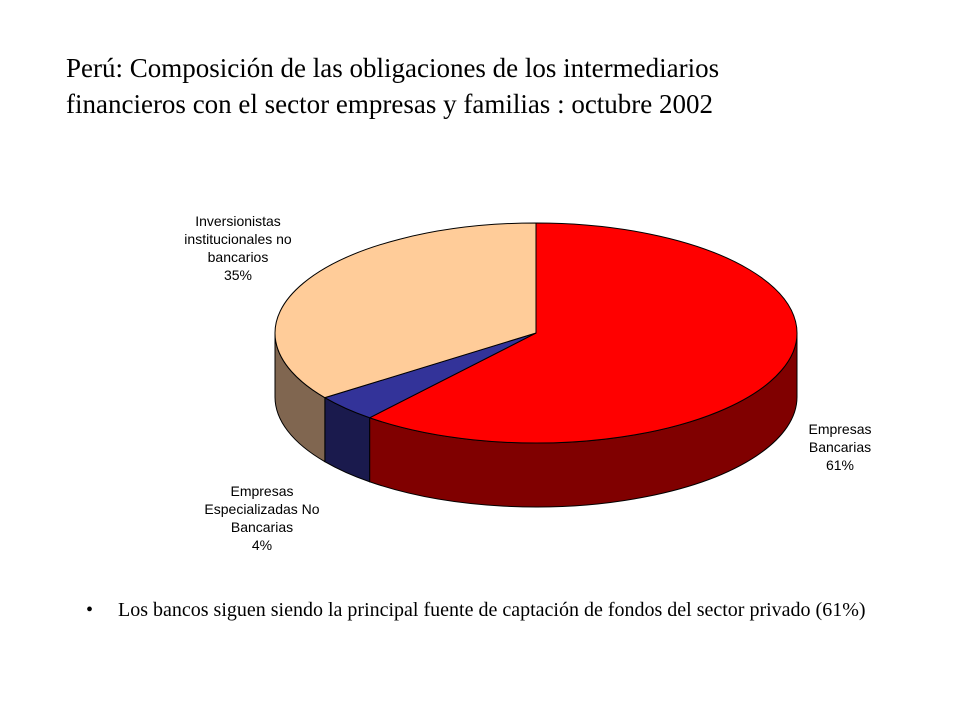 The width and height of the screenshot is (960, 720). What do you see at coordinates (238, 257) in the screenshot?
I see `slice-label-inversionistas-line-3: bancarios` at bounding box center [238, 257].